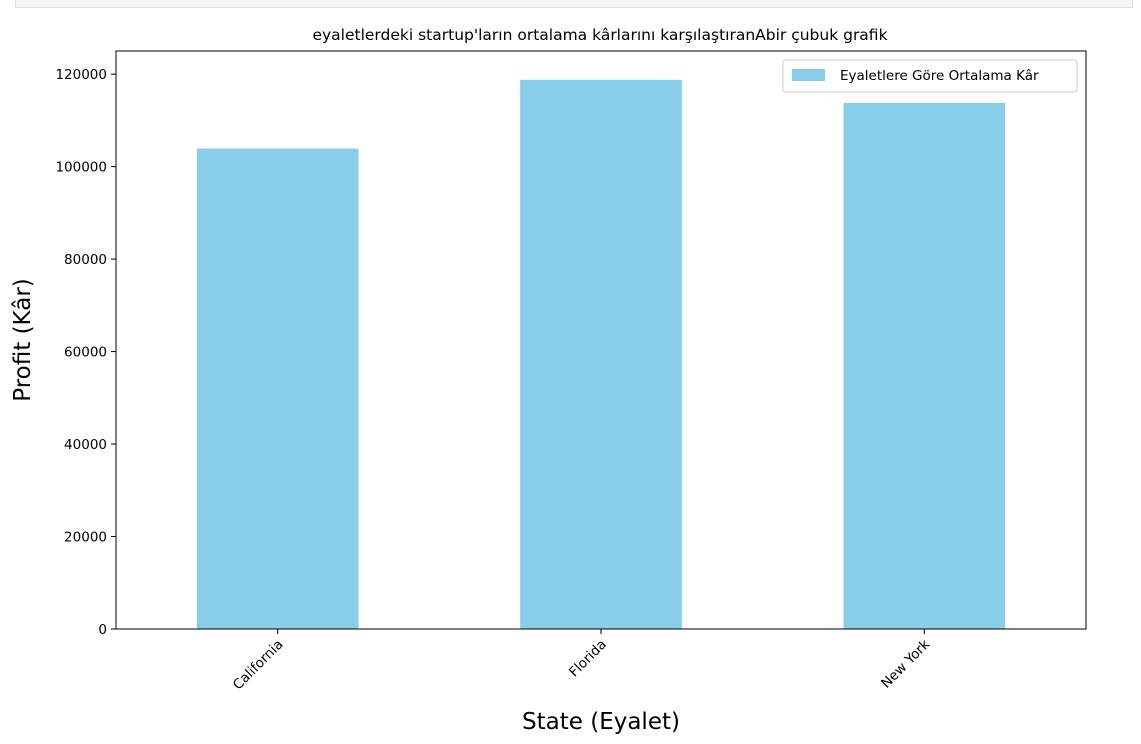 This screenshot has height=744, width=1141. I want to click on y-tick-label: 20000, so click(85, 538).